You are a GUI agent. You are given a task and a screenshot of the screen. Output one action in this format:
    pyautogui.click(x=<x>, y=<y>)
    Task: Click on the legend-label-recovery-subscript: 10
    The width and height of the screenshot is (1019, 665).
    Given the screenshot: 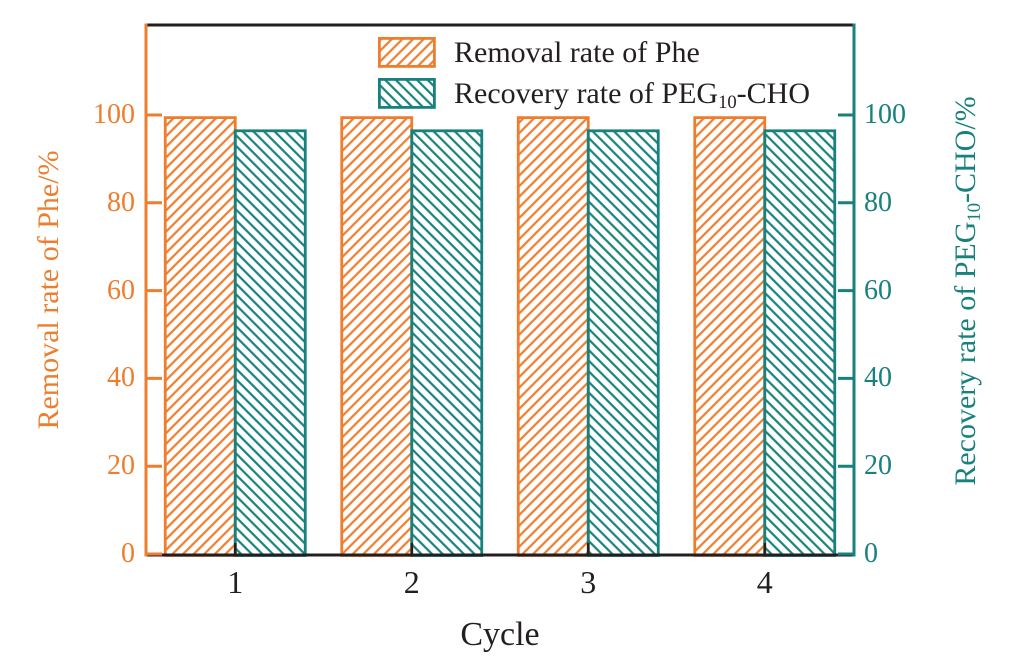 What is the action you would take?
    pyautogui.click(x=727, y=103)
    